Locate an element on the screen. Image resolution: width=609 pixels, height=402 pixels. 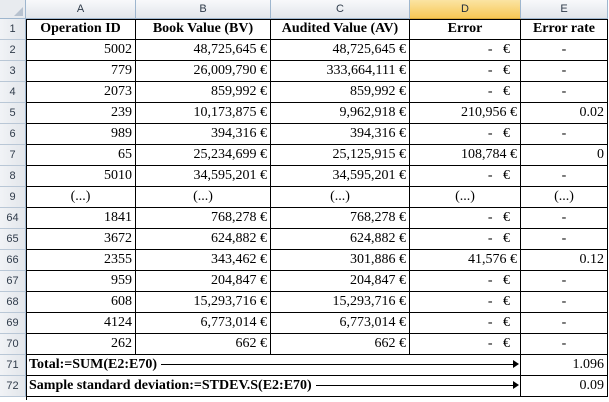
audited-value-cell: 48,725,645 € is located at coordinates (340, 50).